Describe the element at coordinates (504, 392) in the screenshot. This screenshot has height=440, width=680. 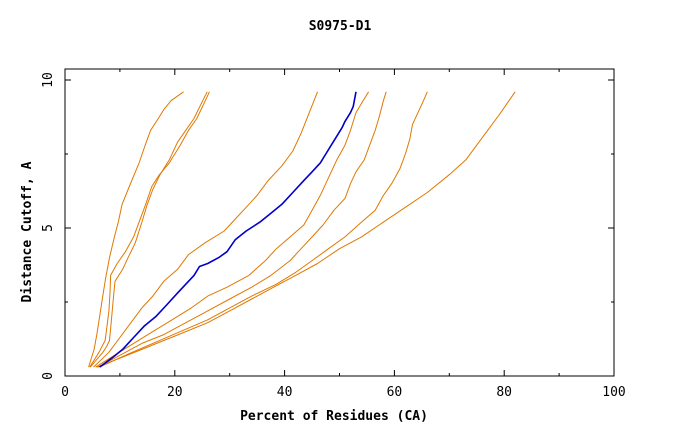
I see `x-tick-label: 80` at that location.